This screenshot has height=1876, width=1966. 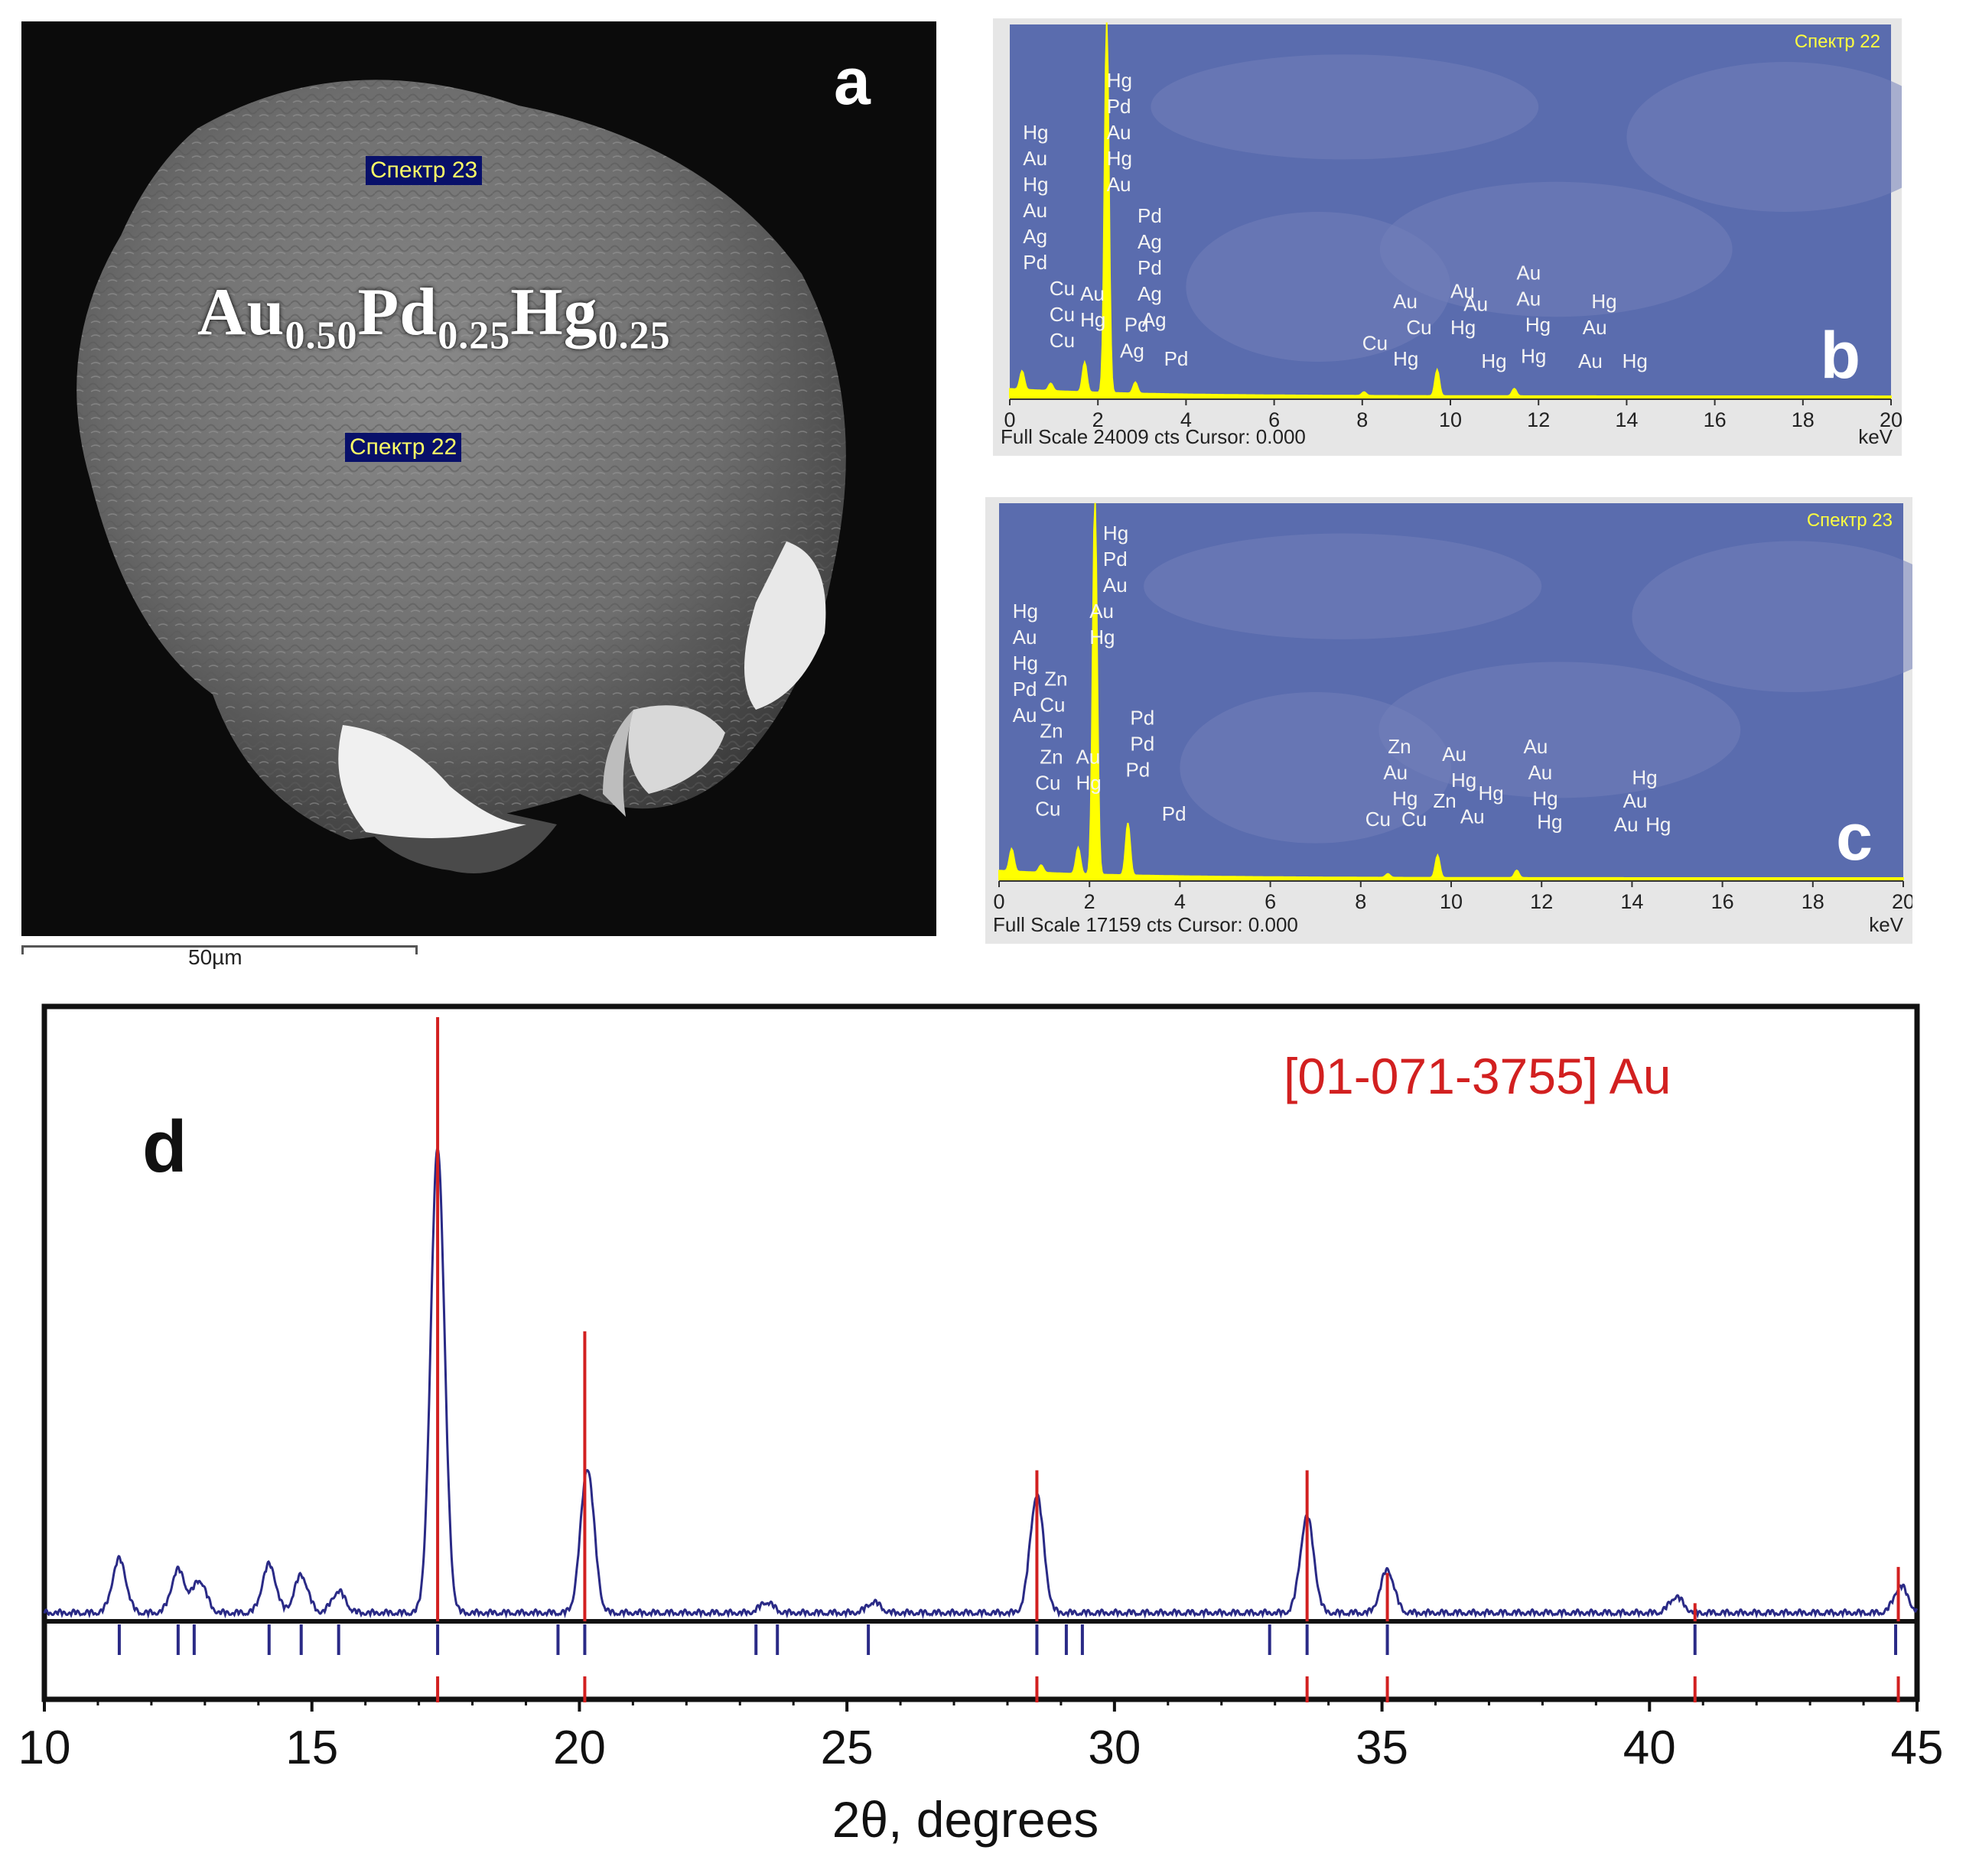 What do you see at coordinates (847, 1748) in the screenshot?
I see `xrd-x-tick-label: 25` at bounding box center [847, 1748].